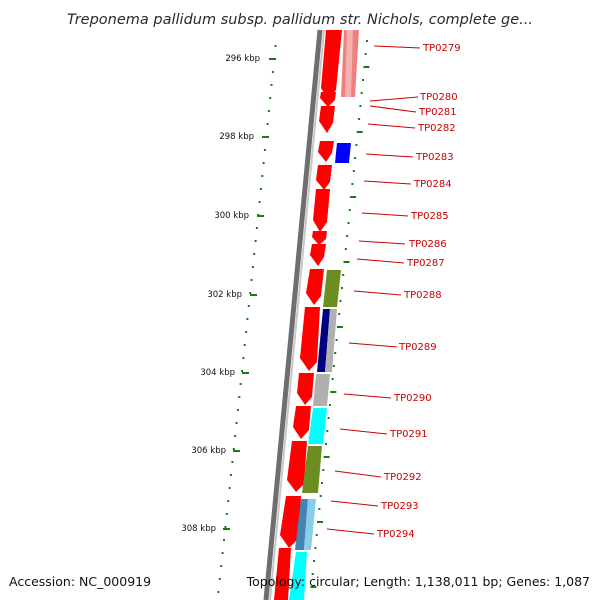 This screenshot has height=600, width=600. What do you see at coordinates (294, 314) in the screenshot?
I see `genome-backbone` at bounding box center [294, 314].